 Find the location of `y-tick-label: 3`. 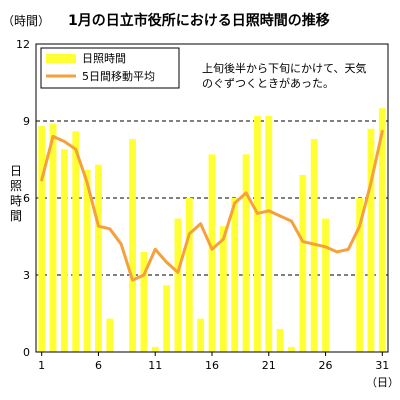

y-tick-label: 3 is located at coordinates (26, 275).